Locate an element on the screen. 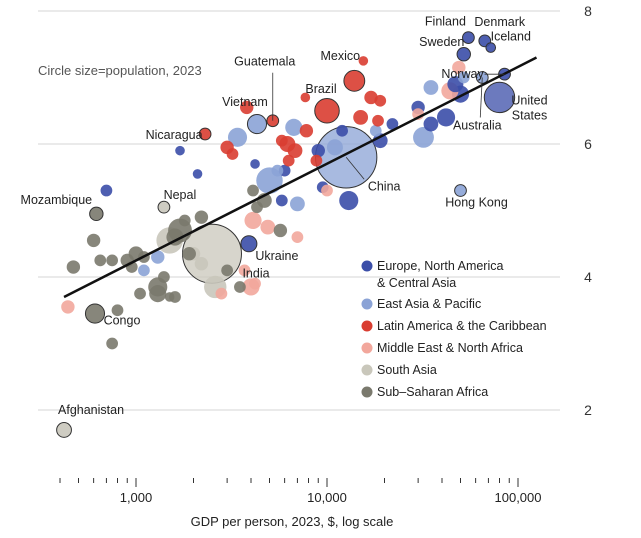  label-ukraine: Ukraine is located at coordinates (276, 256).